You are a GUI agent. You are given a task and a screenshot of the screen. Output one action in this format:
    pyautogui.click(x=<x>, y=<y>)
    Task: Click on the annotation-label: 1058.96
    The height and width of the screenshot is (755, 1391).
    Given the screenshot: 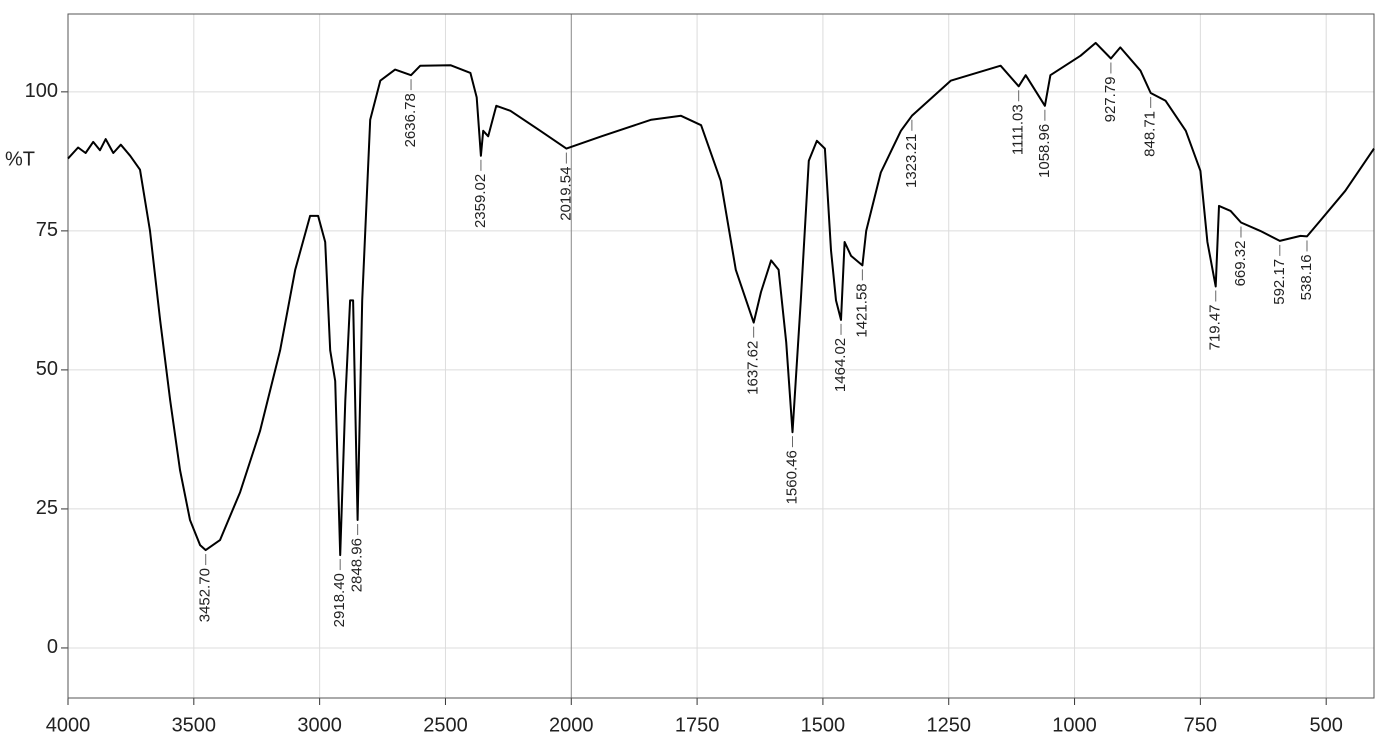 What is the action you would take?
    pyautogui.click(x=1044, y=151)
    